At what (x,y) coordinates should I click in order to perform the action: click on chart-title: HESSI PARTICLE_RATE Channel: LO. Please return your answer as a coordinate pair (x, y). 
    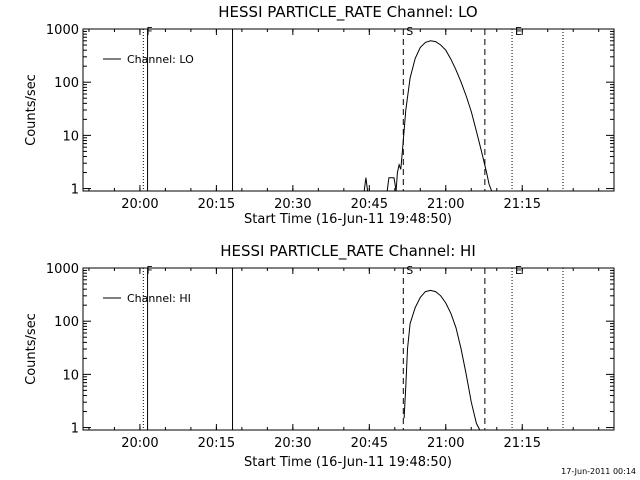
    Looking at the image, I should click on (347, 12).